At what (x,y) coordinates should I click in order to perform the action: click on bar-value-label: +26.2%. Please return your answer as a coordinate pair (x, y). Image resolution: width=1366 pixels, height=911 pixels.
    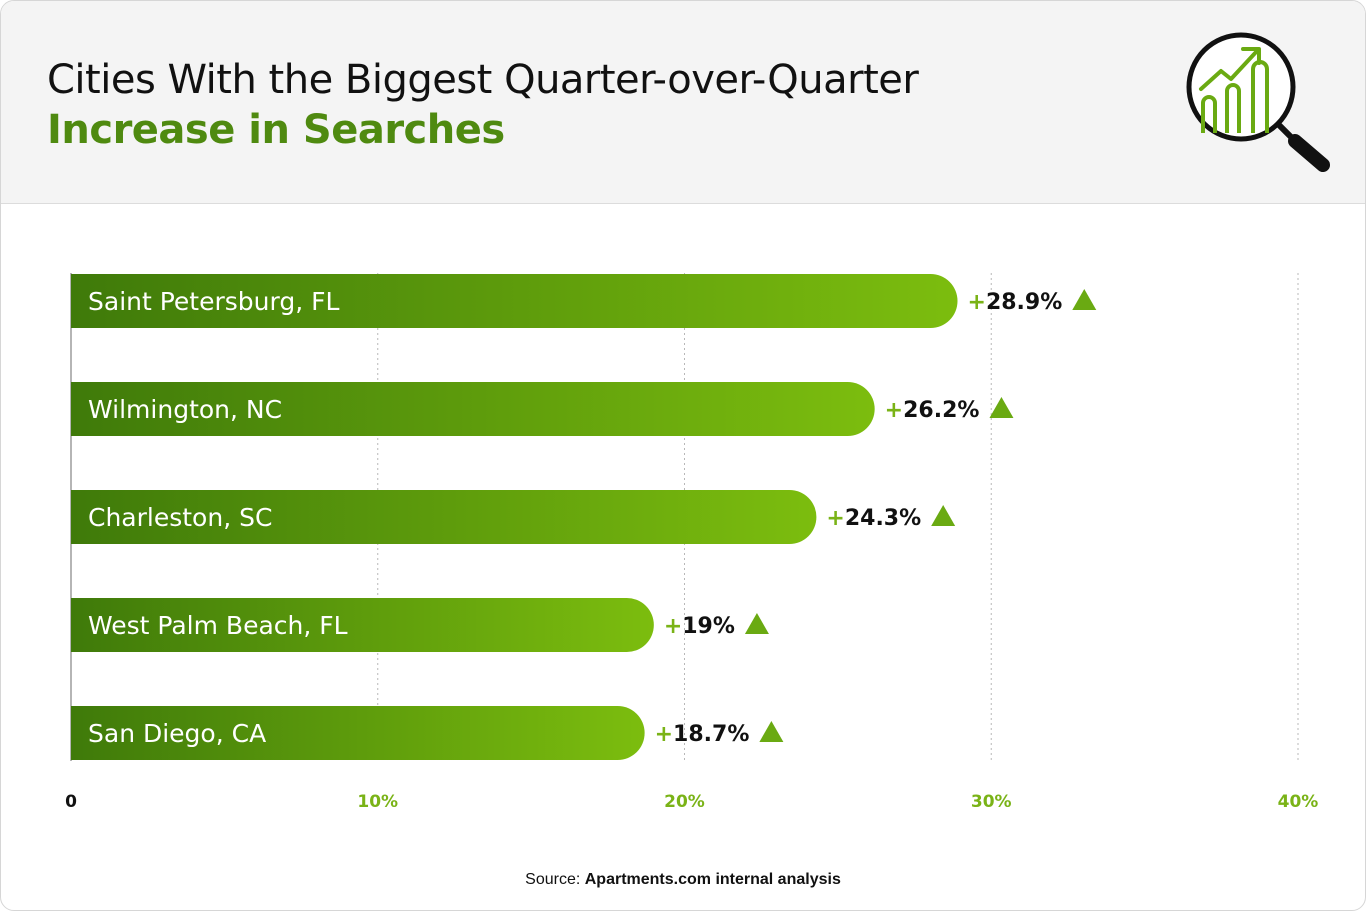
    Looking at the image, I should click on (932, 410).